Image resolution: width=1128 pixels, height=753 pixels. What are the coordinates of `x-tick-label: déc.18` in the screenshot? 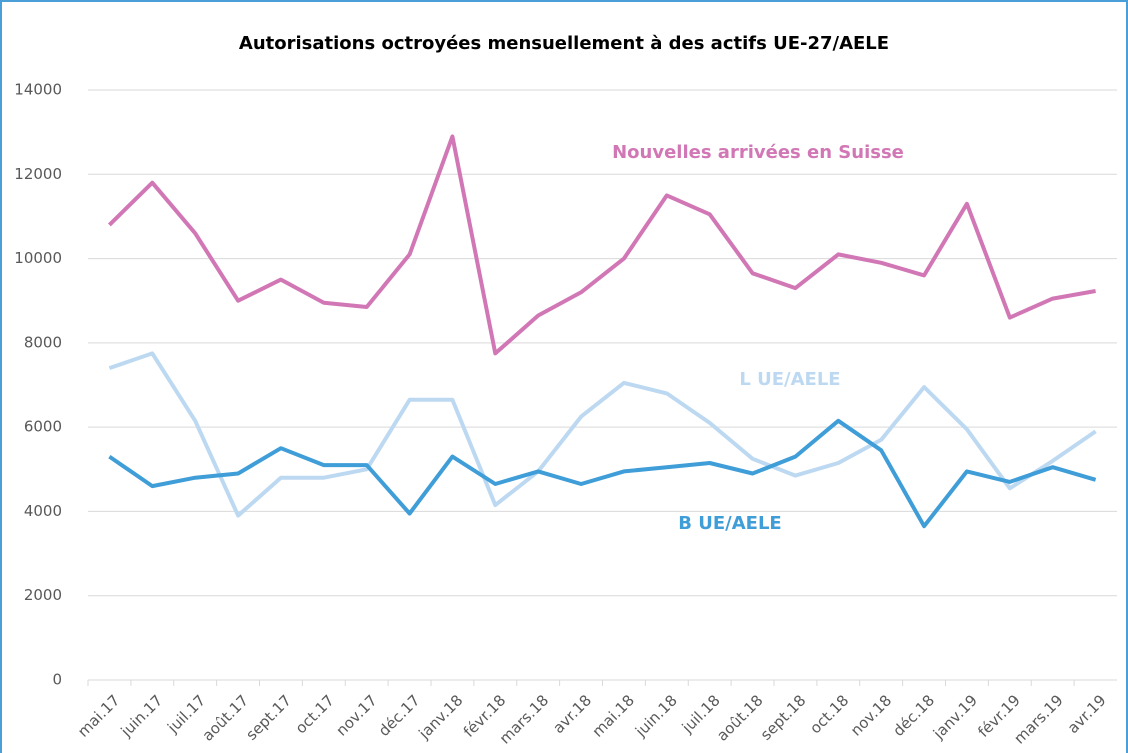 It's located at (913, 715).